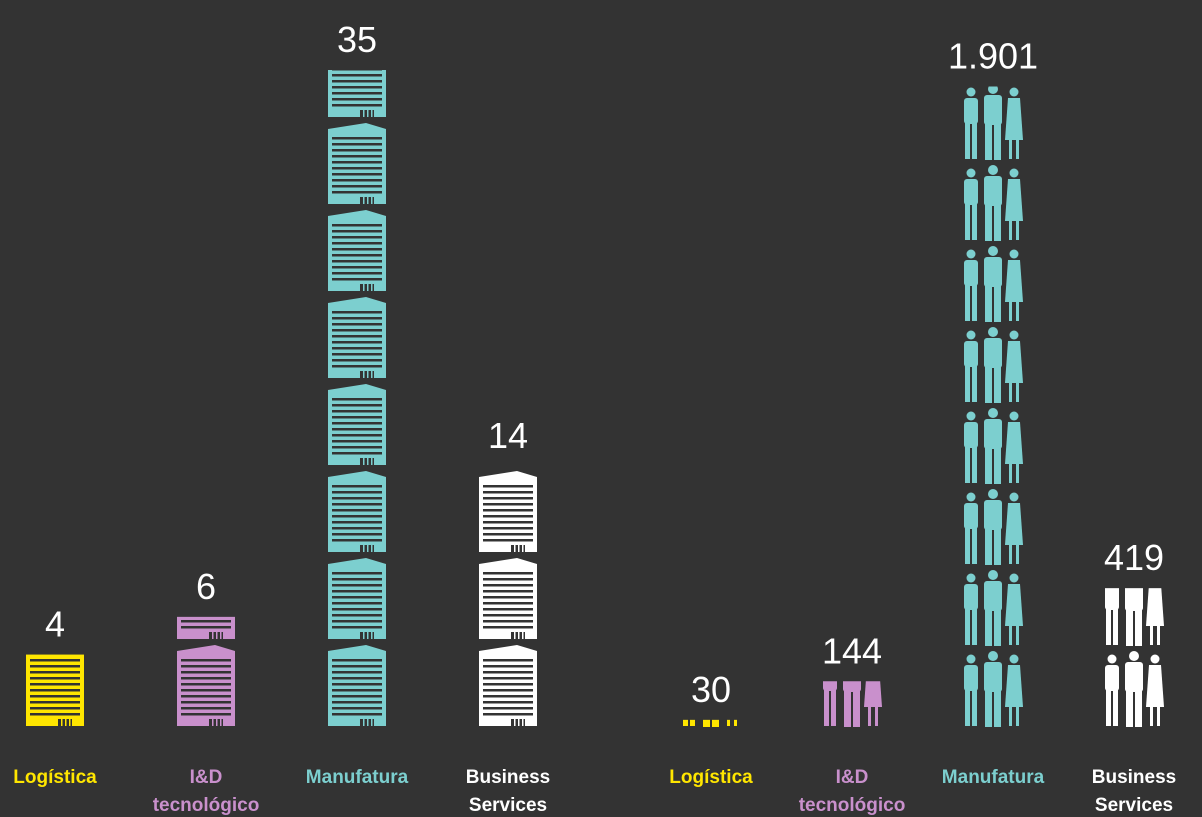 The width and height of the screenshot is (1202, 817). I want to click on value-label: 4, so click(55, 624).